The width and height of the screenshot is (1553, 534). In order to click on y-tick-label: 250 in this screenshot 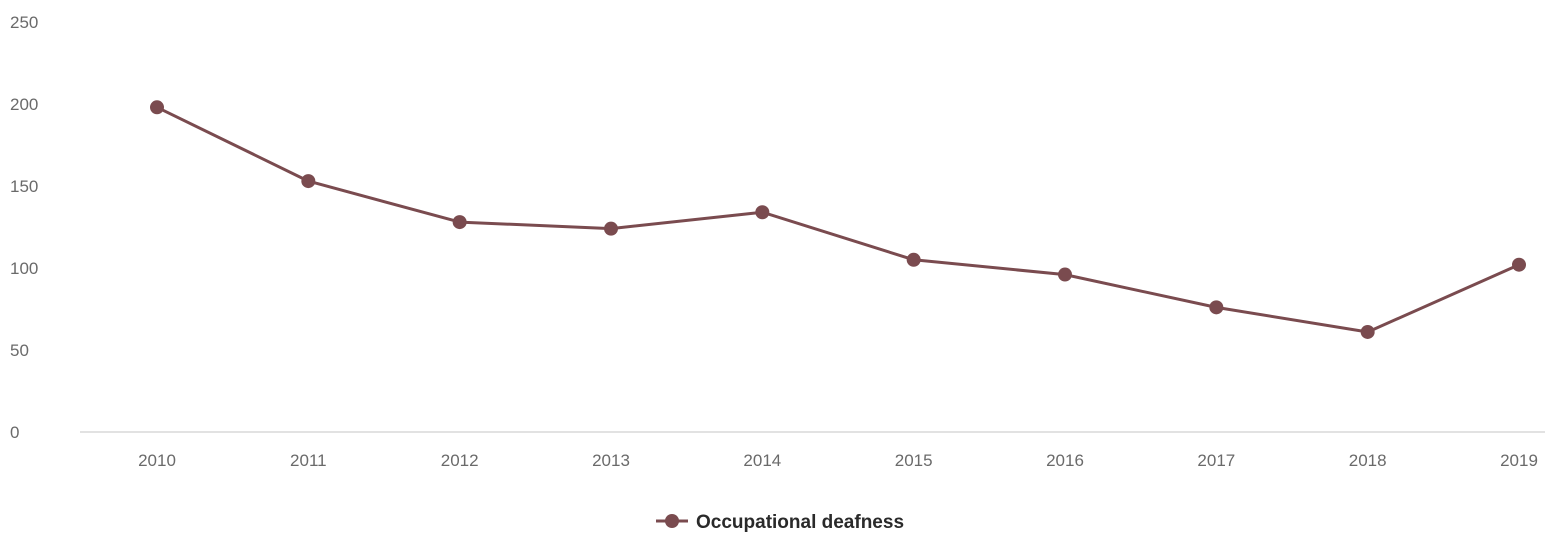, I will do `click(24, 22)`.